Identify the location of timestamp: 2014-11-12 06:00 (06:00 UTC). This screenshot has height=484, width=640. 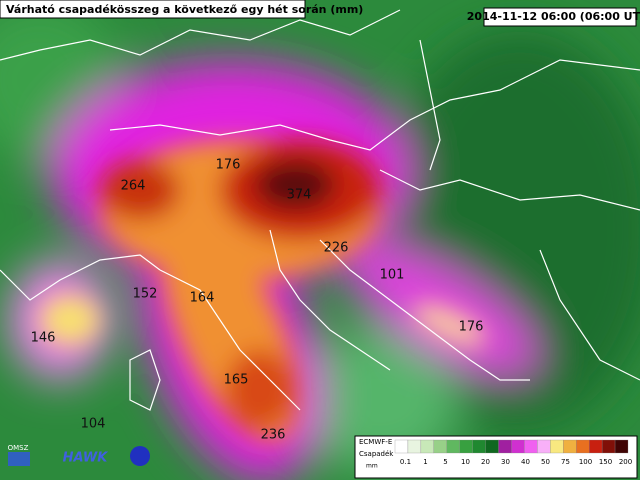
(553, 16).